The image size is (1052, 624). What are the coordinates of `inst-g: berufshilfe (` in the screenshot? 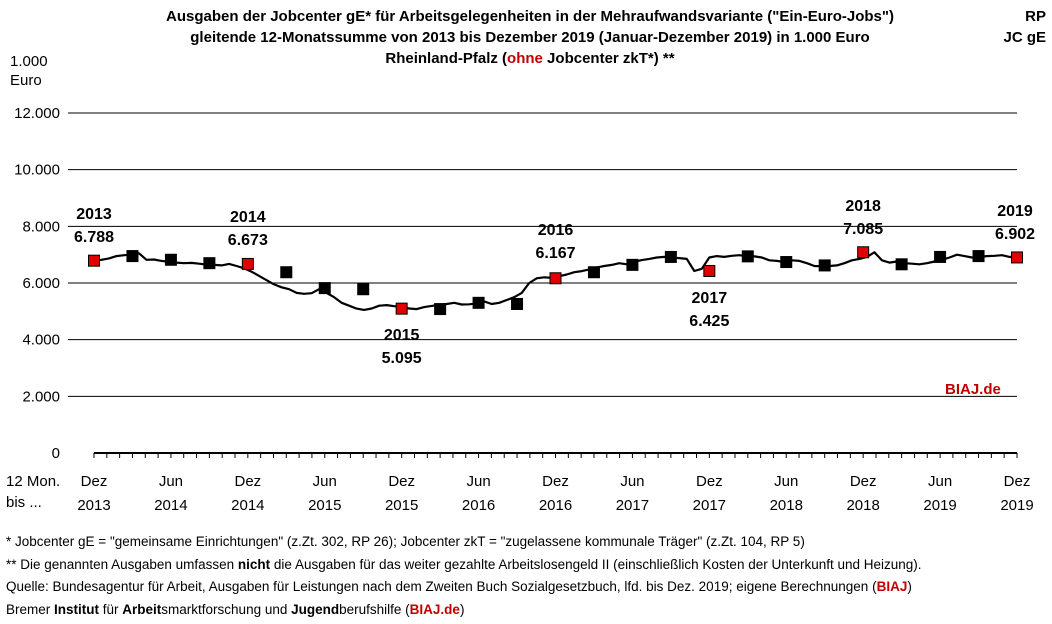 It's located at (374, 609).